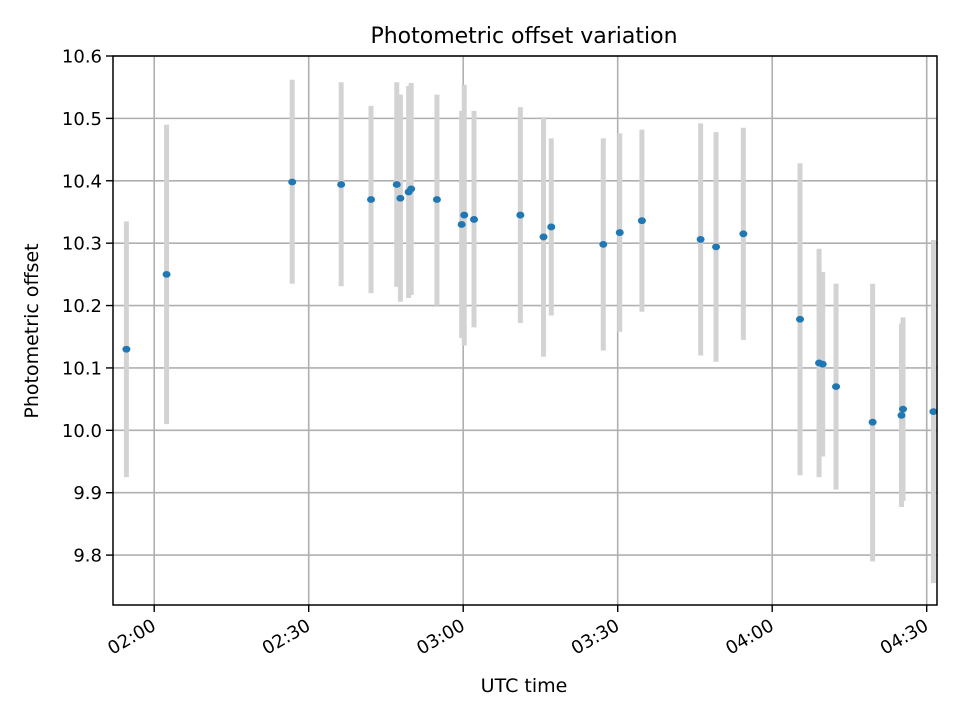  What do you see at coordinates (87, 556) in the screenshot?
I see `y-tick-label: 9.8` at bounding box center [87, 556].